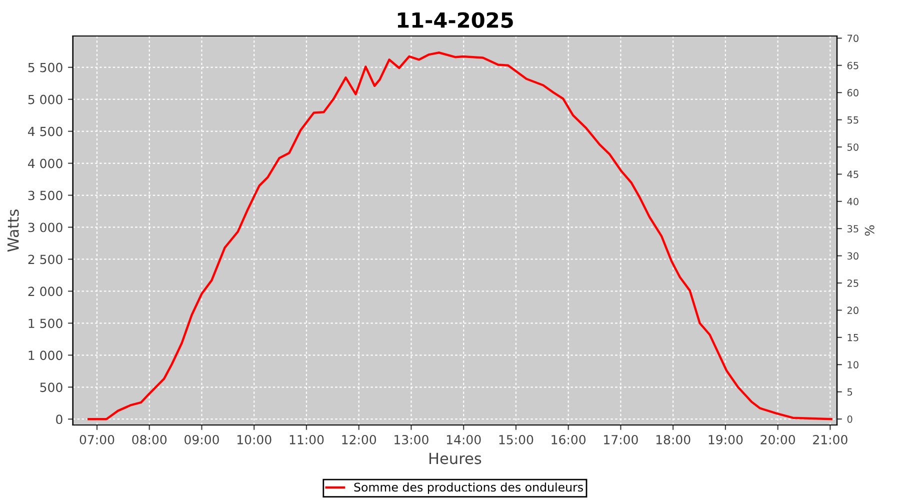  What do you see at coordinates (830, 439) in the screenshot?
I see `x-tick-label: 21:00` at bounding box center [830, 439].